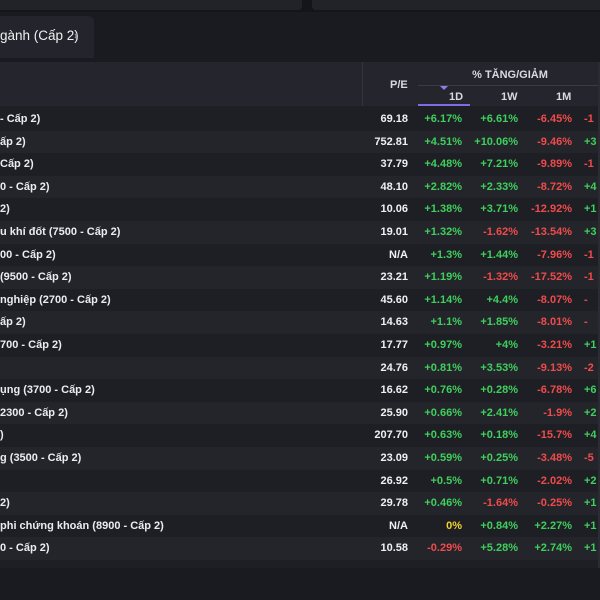 Image resolution: width=600 pixels, height=600 pixels. Describe the element at coordinates (394, 345) in the screenshot. I see `pe-value: 17.77` at that location.